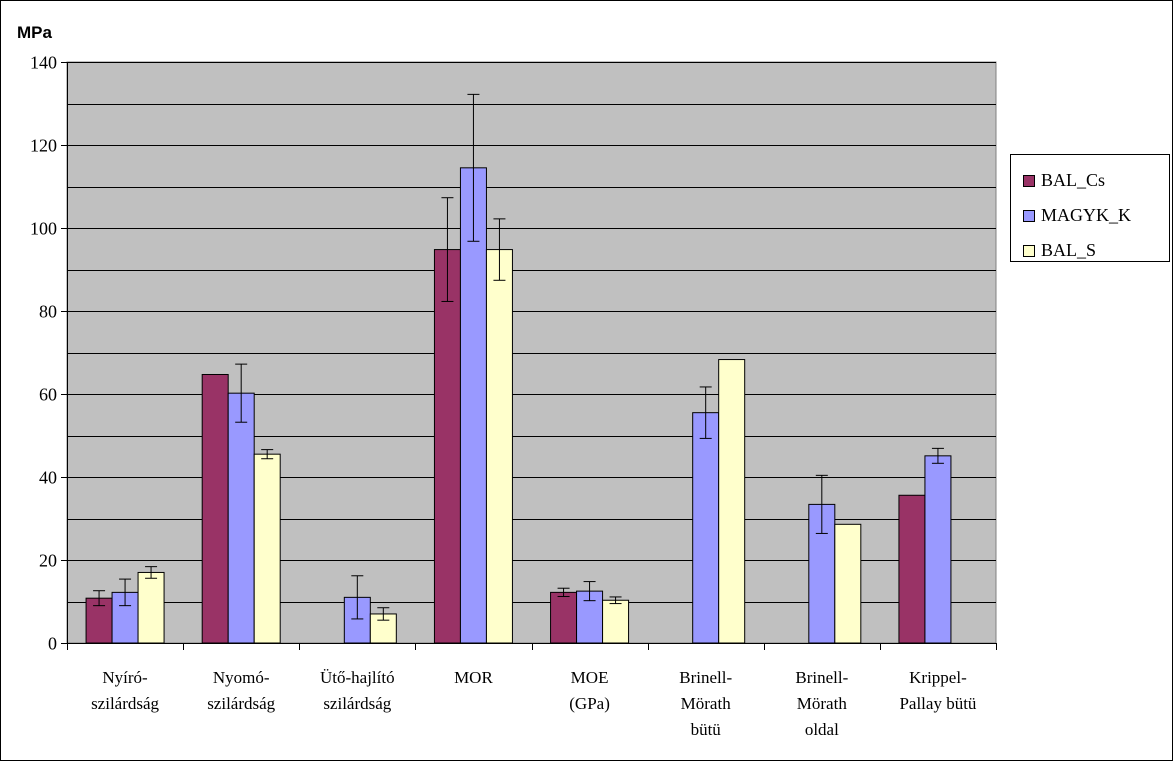 This screenshot has height=762, width=1173. I want to click on legend: BAL_Cs MAGYK_K BAL_S, so click(1090, 208).